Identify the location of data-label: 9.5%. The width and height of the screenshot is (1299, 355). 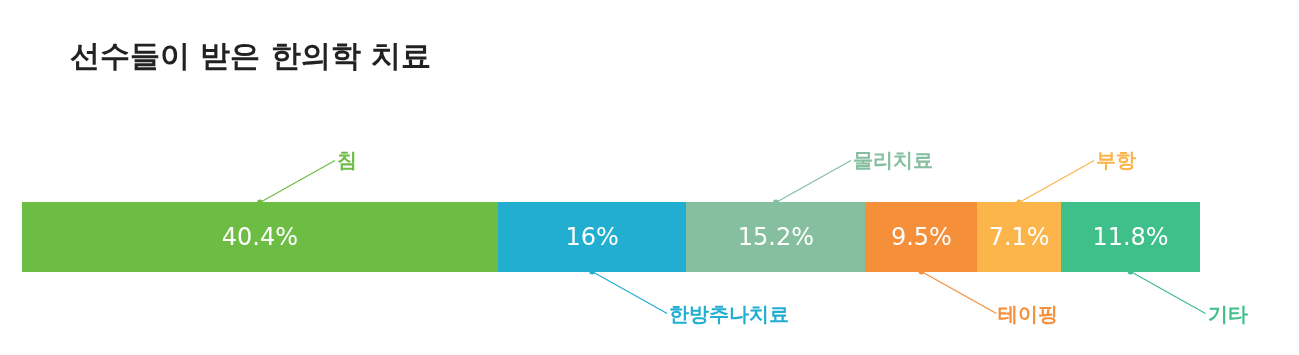
(921, 237).